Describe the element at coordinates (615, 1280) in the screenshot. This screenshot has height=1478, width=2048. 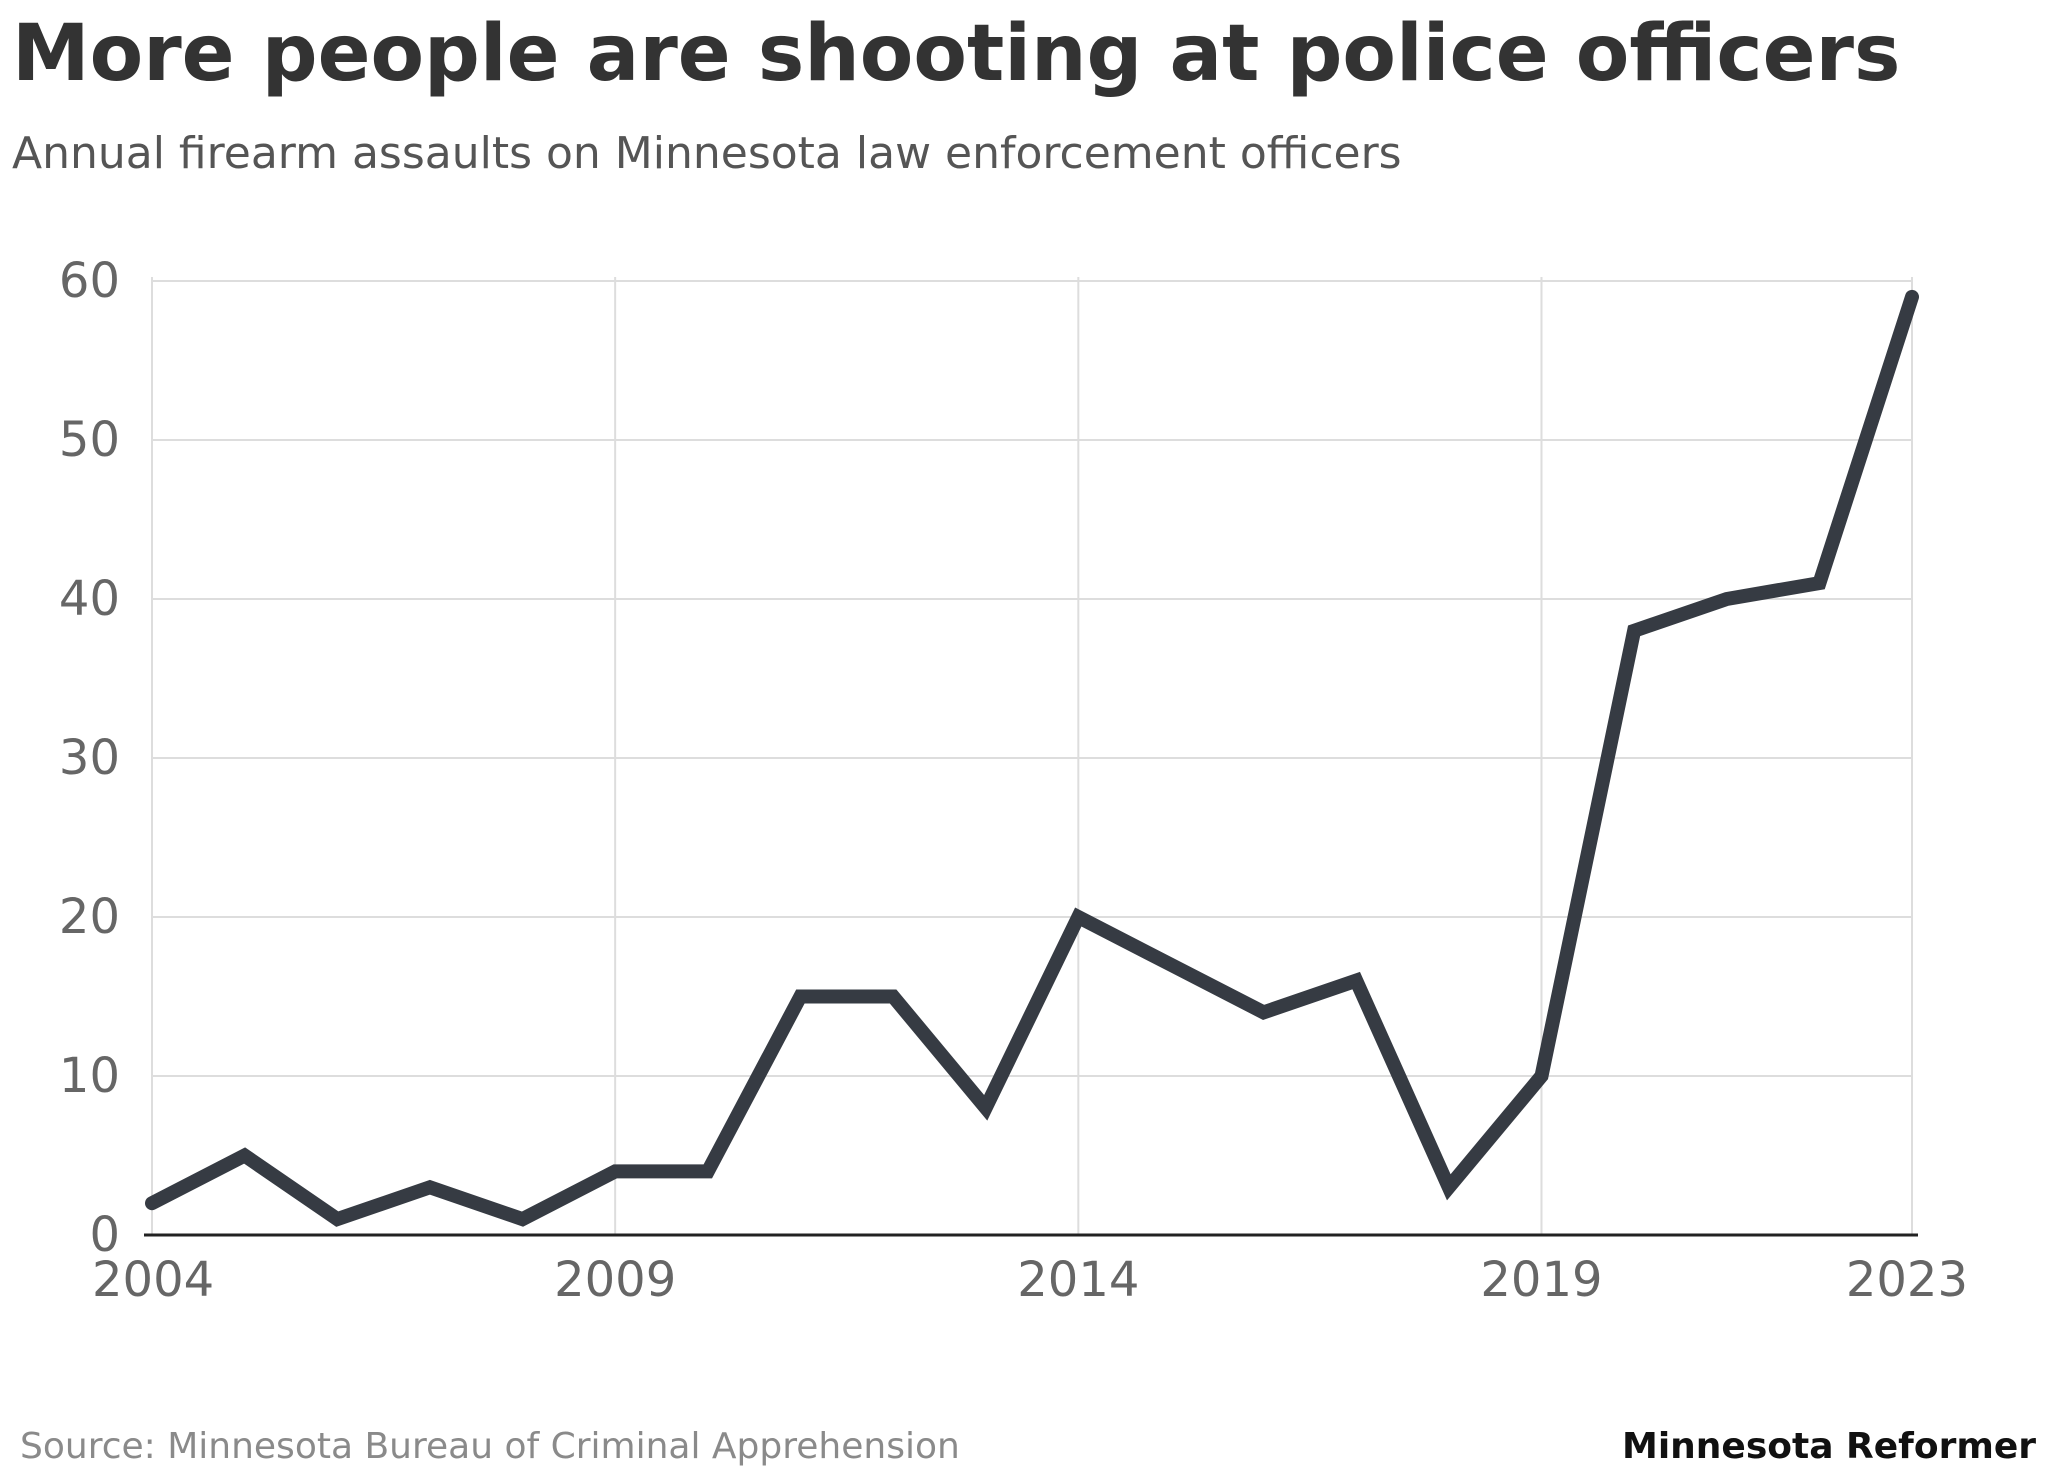
I see `x-tick-label-2009: 2009` at that location.